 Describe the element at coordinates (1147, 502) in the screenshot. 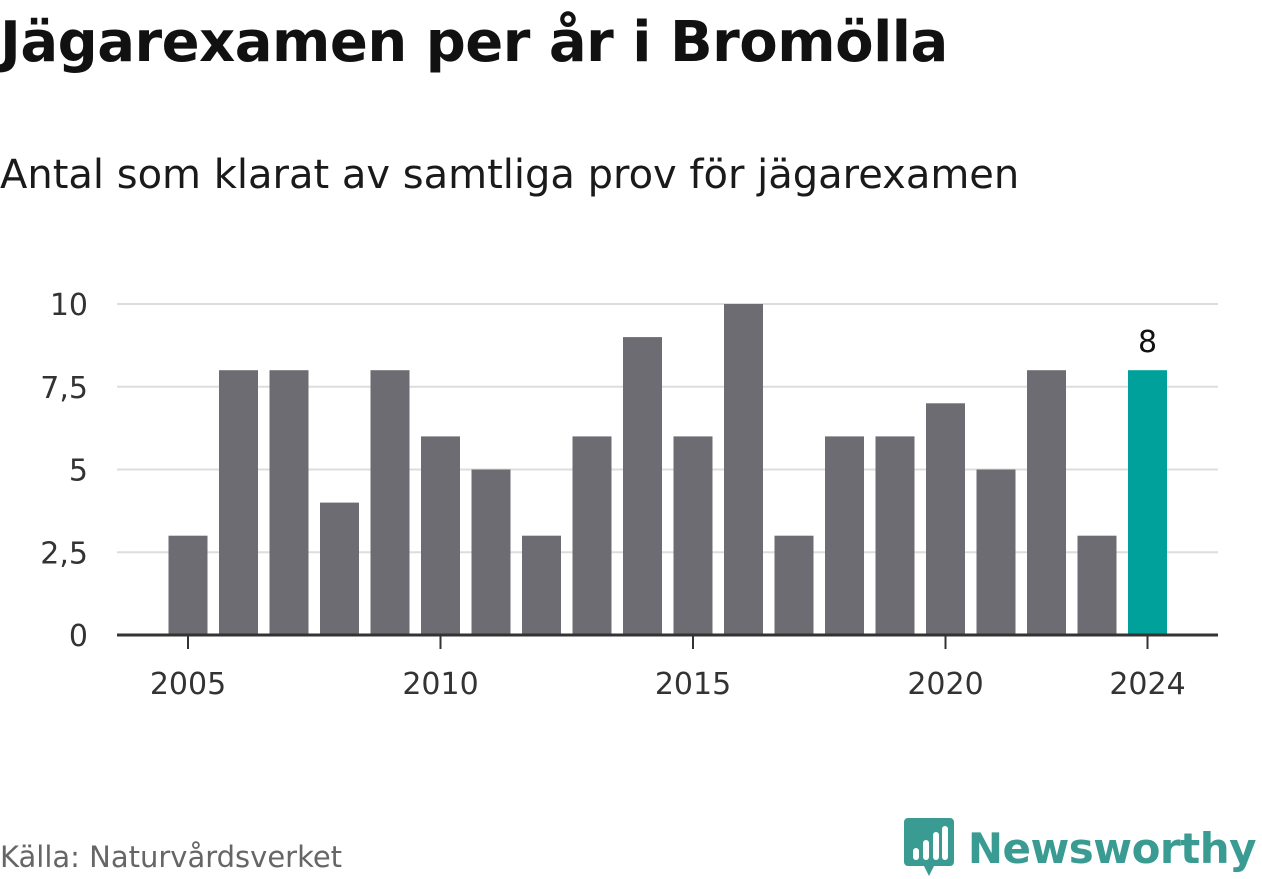

I see `bar-highlight` at that location.